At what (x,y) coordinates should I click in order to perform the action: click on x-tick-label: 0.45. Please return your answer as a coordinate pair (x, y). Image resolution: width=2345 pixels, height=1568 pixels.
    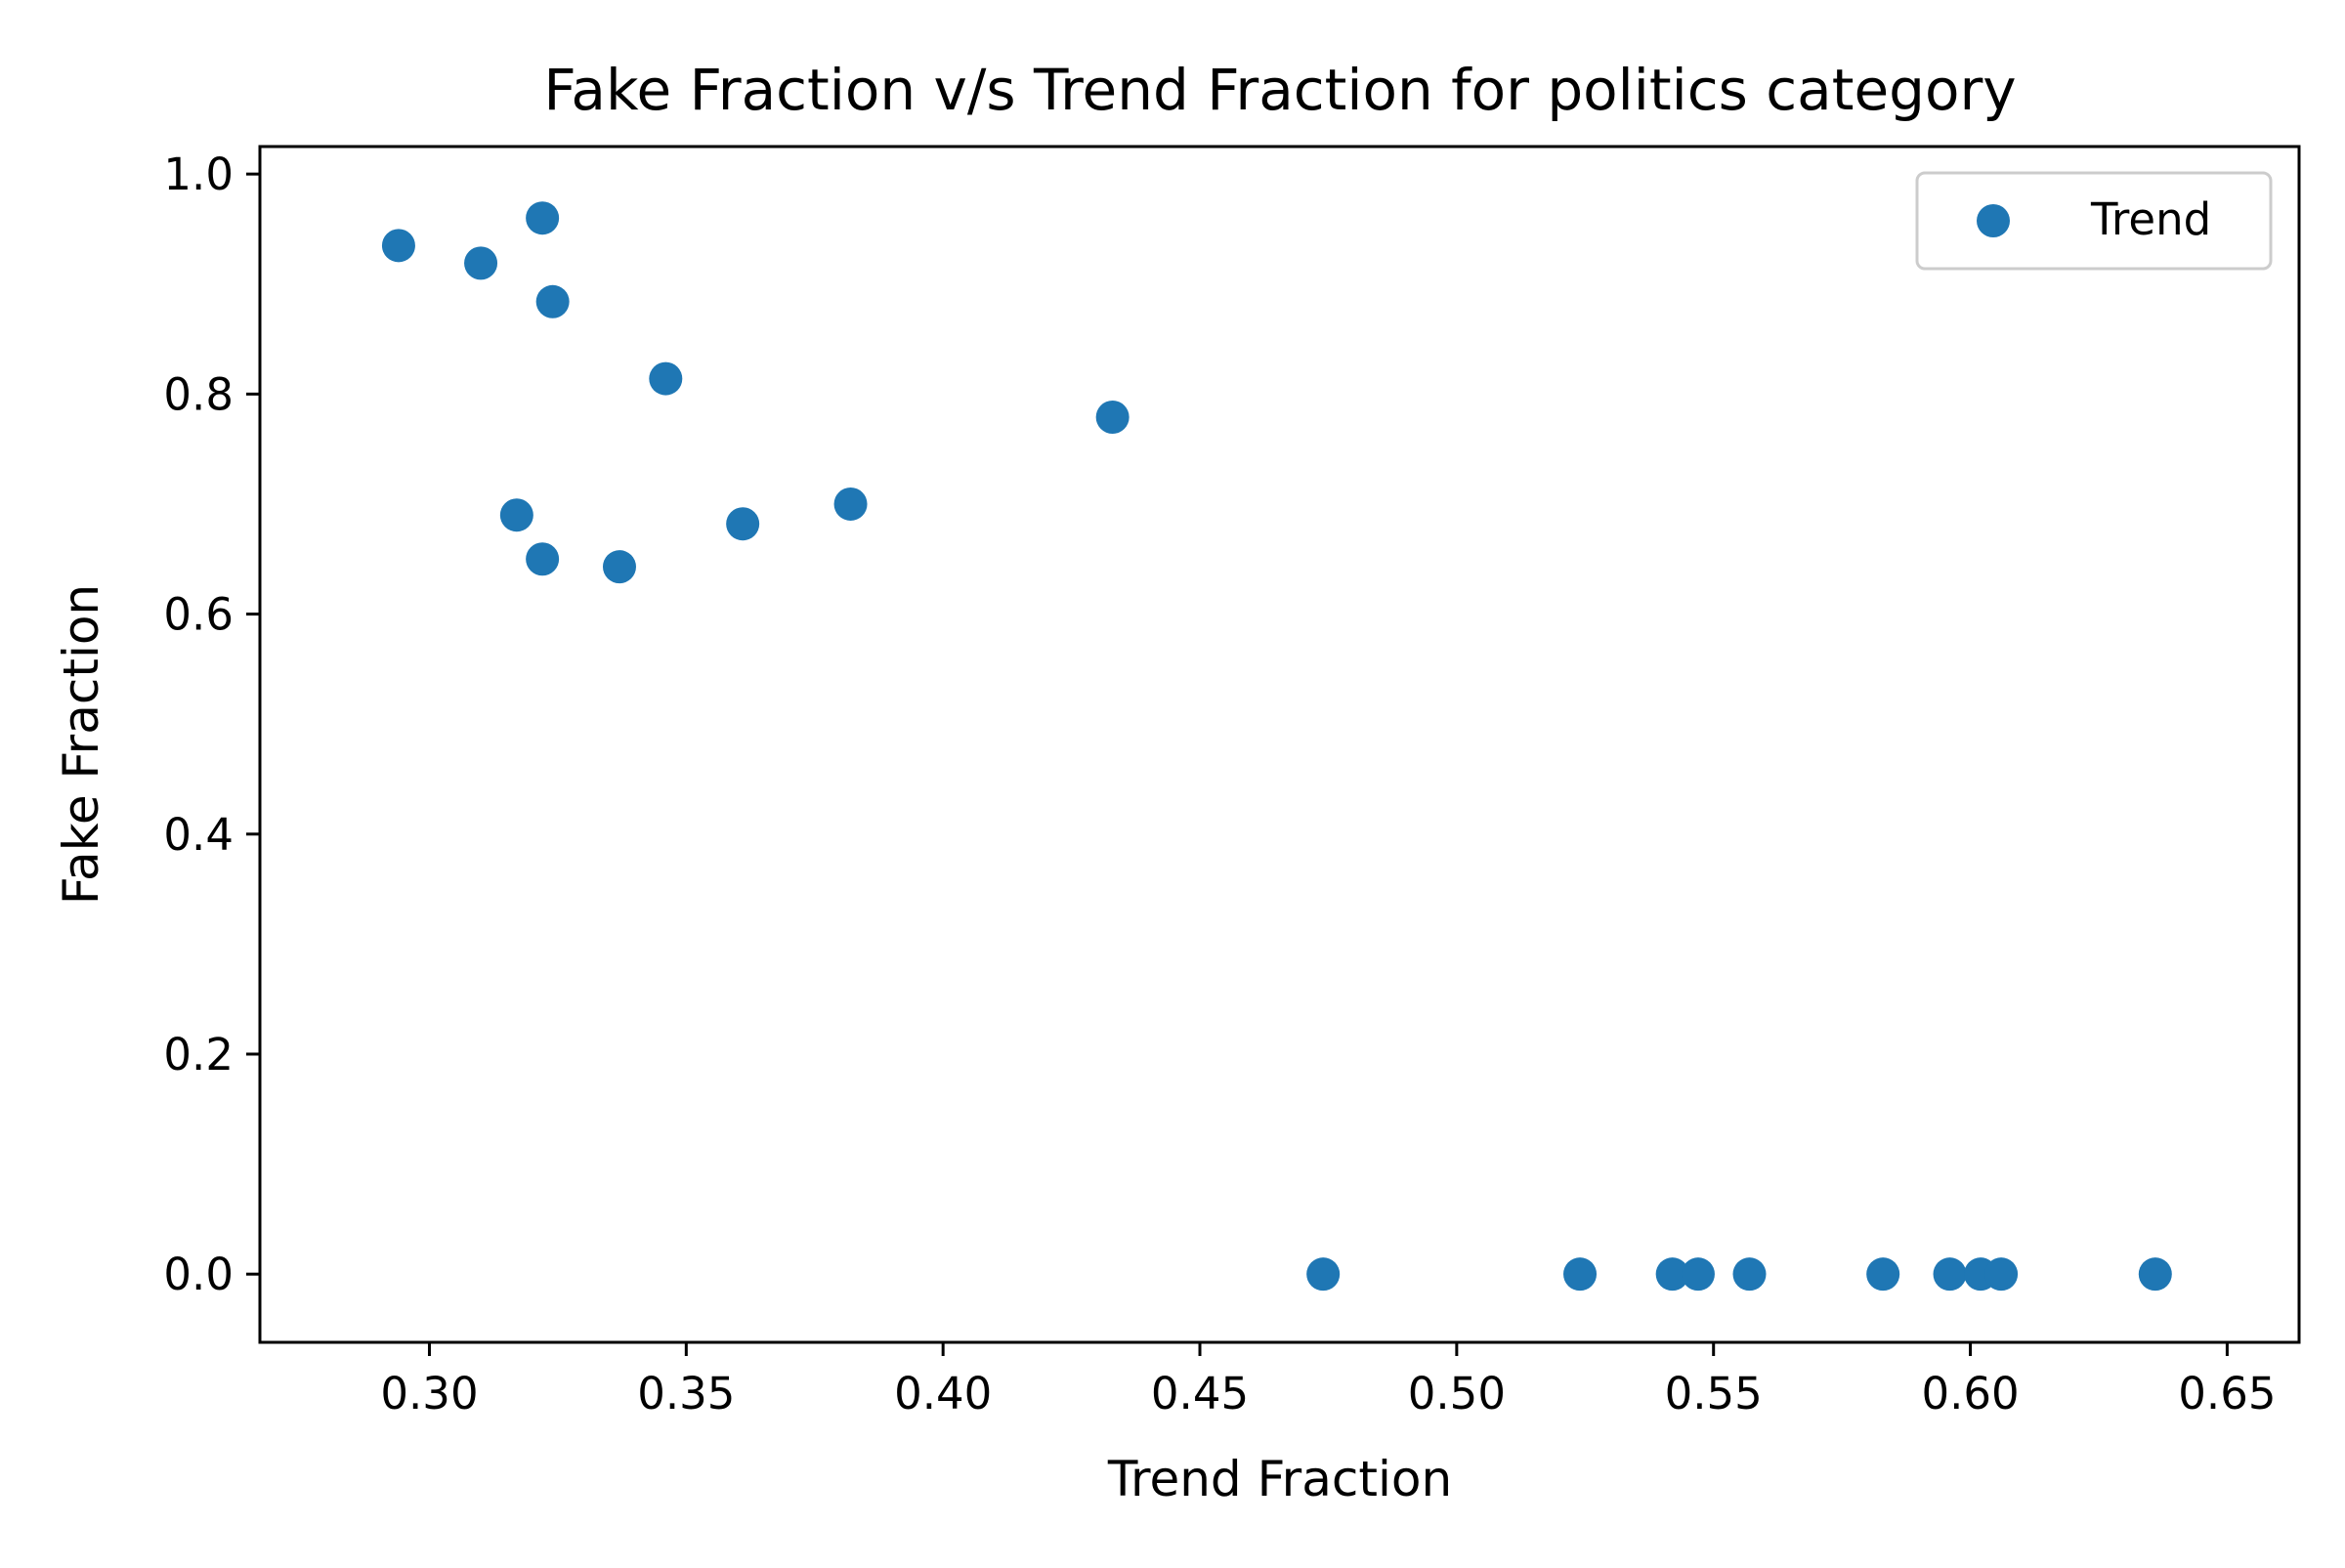
    Looking at the image, I should click on (1200, 1394).